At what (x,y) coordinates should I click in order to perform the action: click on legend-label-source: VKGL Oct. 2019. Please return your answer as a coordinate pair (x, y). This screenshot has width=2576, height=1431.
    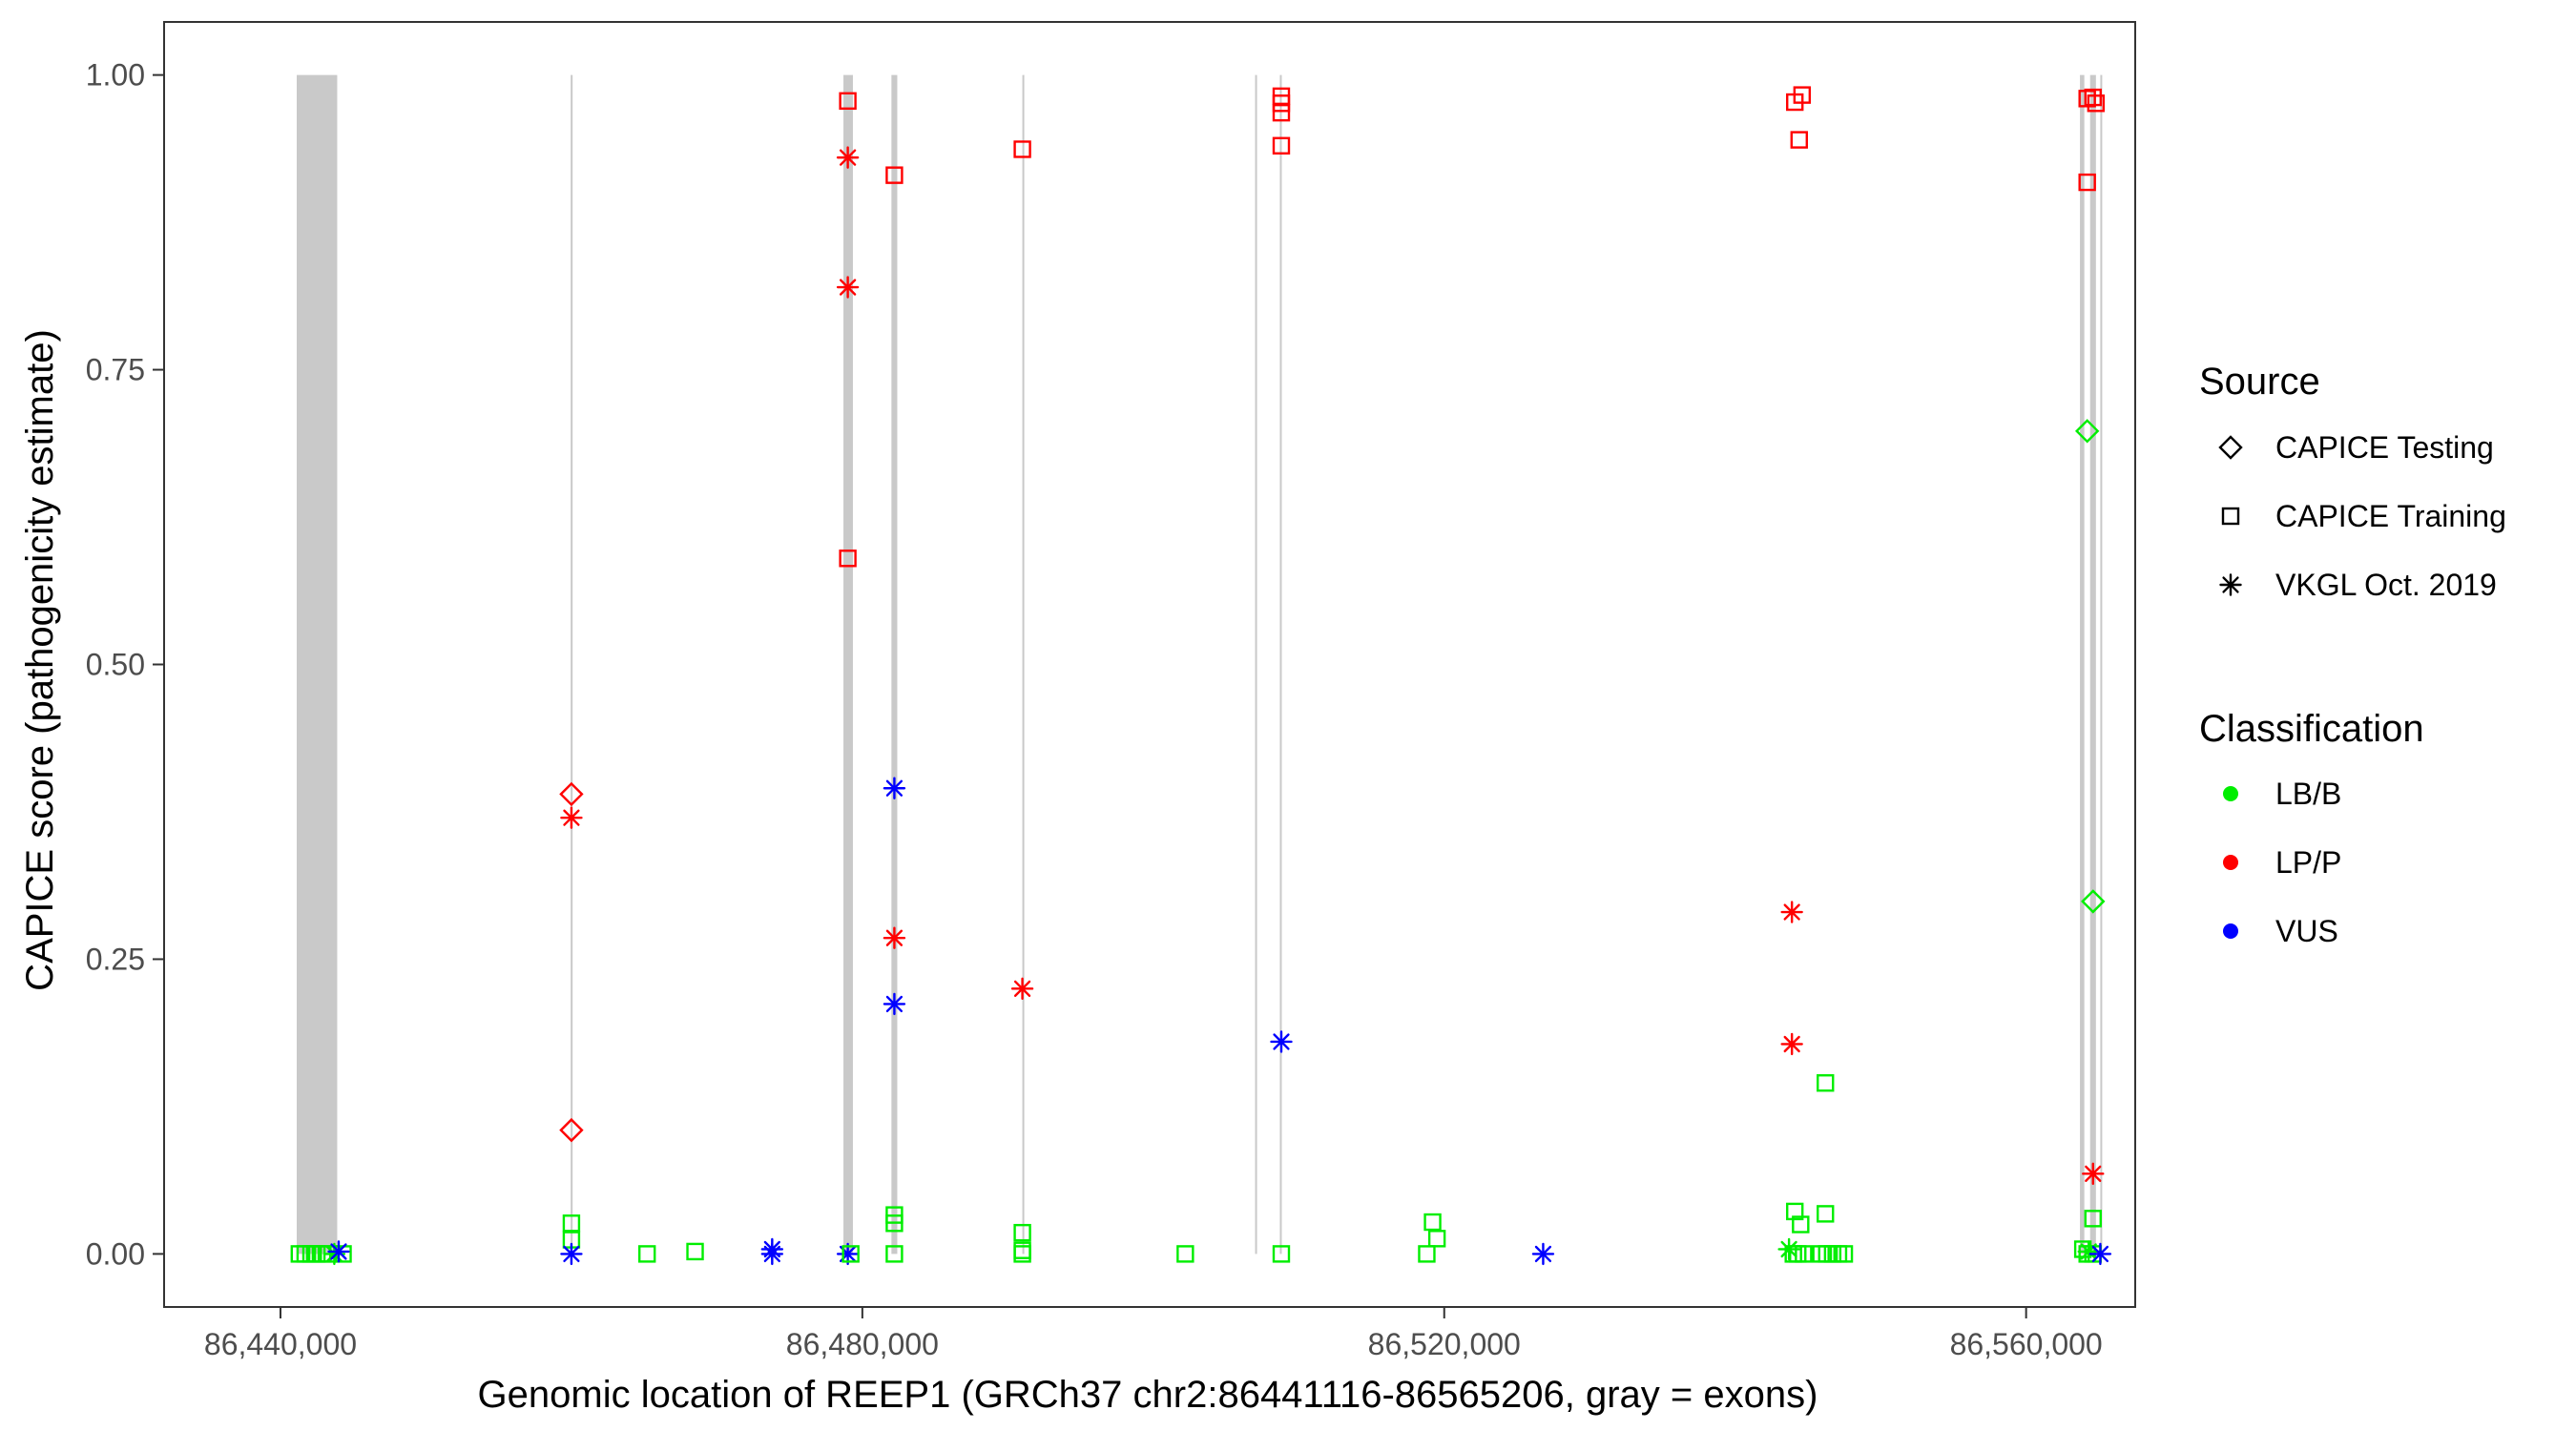
    Looking at the image, I should click on (2386, 585).